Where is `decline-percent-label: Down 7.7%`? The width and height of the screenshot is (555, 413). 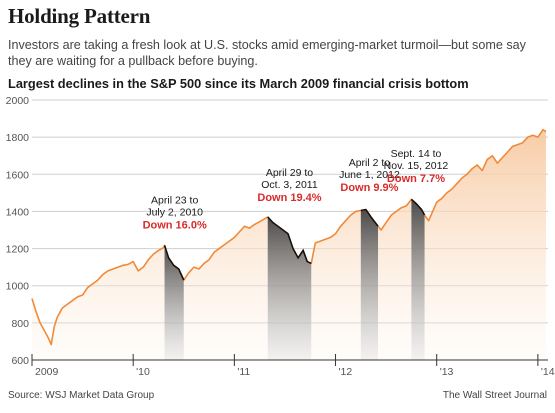
decline-percent-label: Down 7.7% is located at coordinates (416, 179).